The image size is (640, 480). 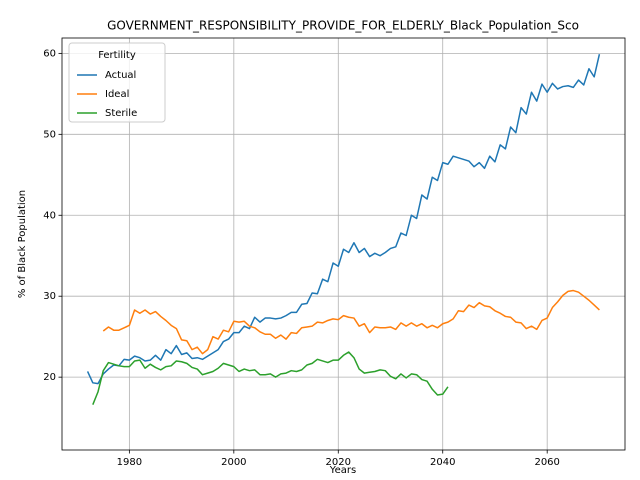 I want to click on legend-label: Sterile, so click(x=121, y=113).